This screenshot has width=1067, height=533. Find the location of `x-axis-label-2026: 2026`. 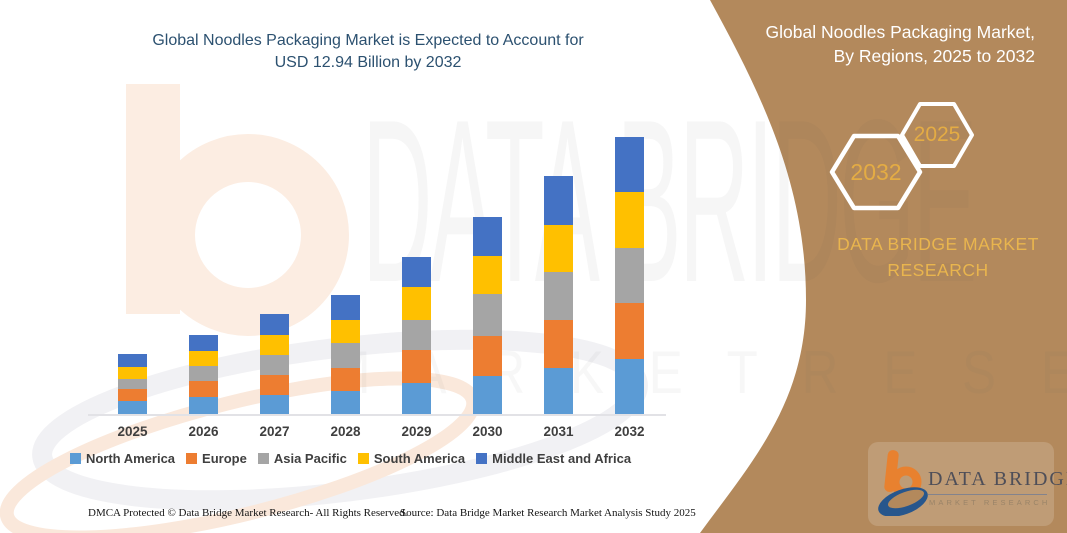

x-axis-label-2026: 2026 is located at coordinates (203, 431).